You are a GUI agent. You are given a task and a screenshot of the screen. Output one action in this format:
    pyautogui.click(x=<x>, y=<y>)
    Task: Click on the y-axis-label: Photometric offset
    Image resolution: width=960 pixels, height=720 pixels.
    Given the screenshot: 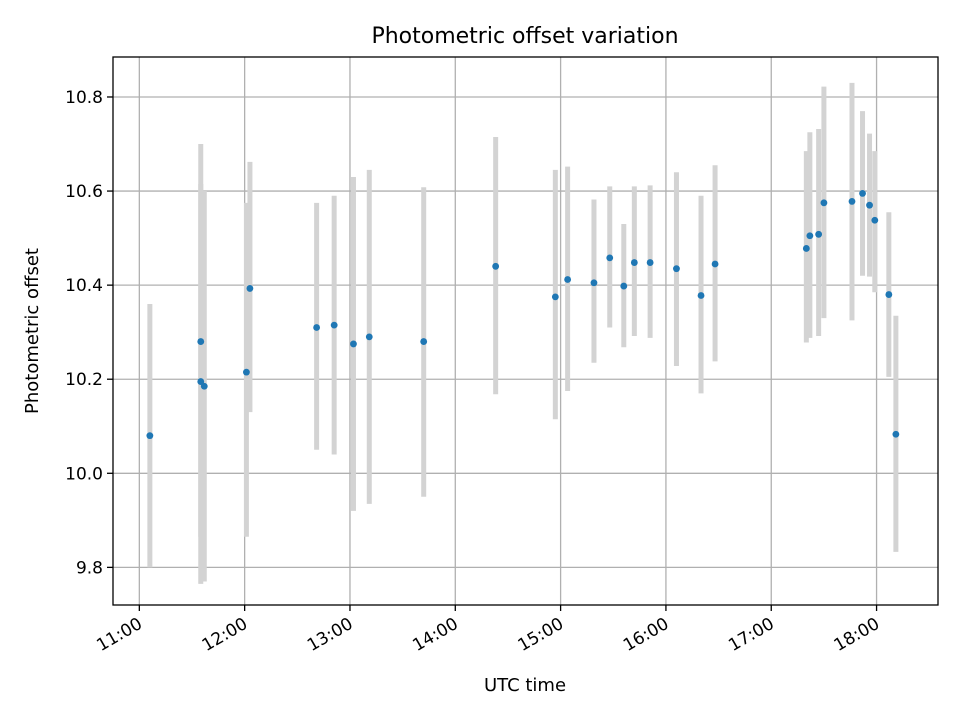 What is the action you would take?
    pyautogui.click(x=32, y=331)
    